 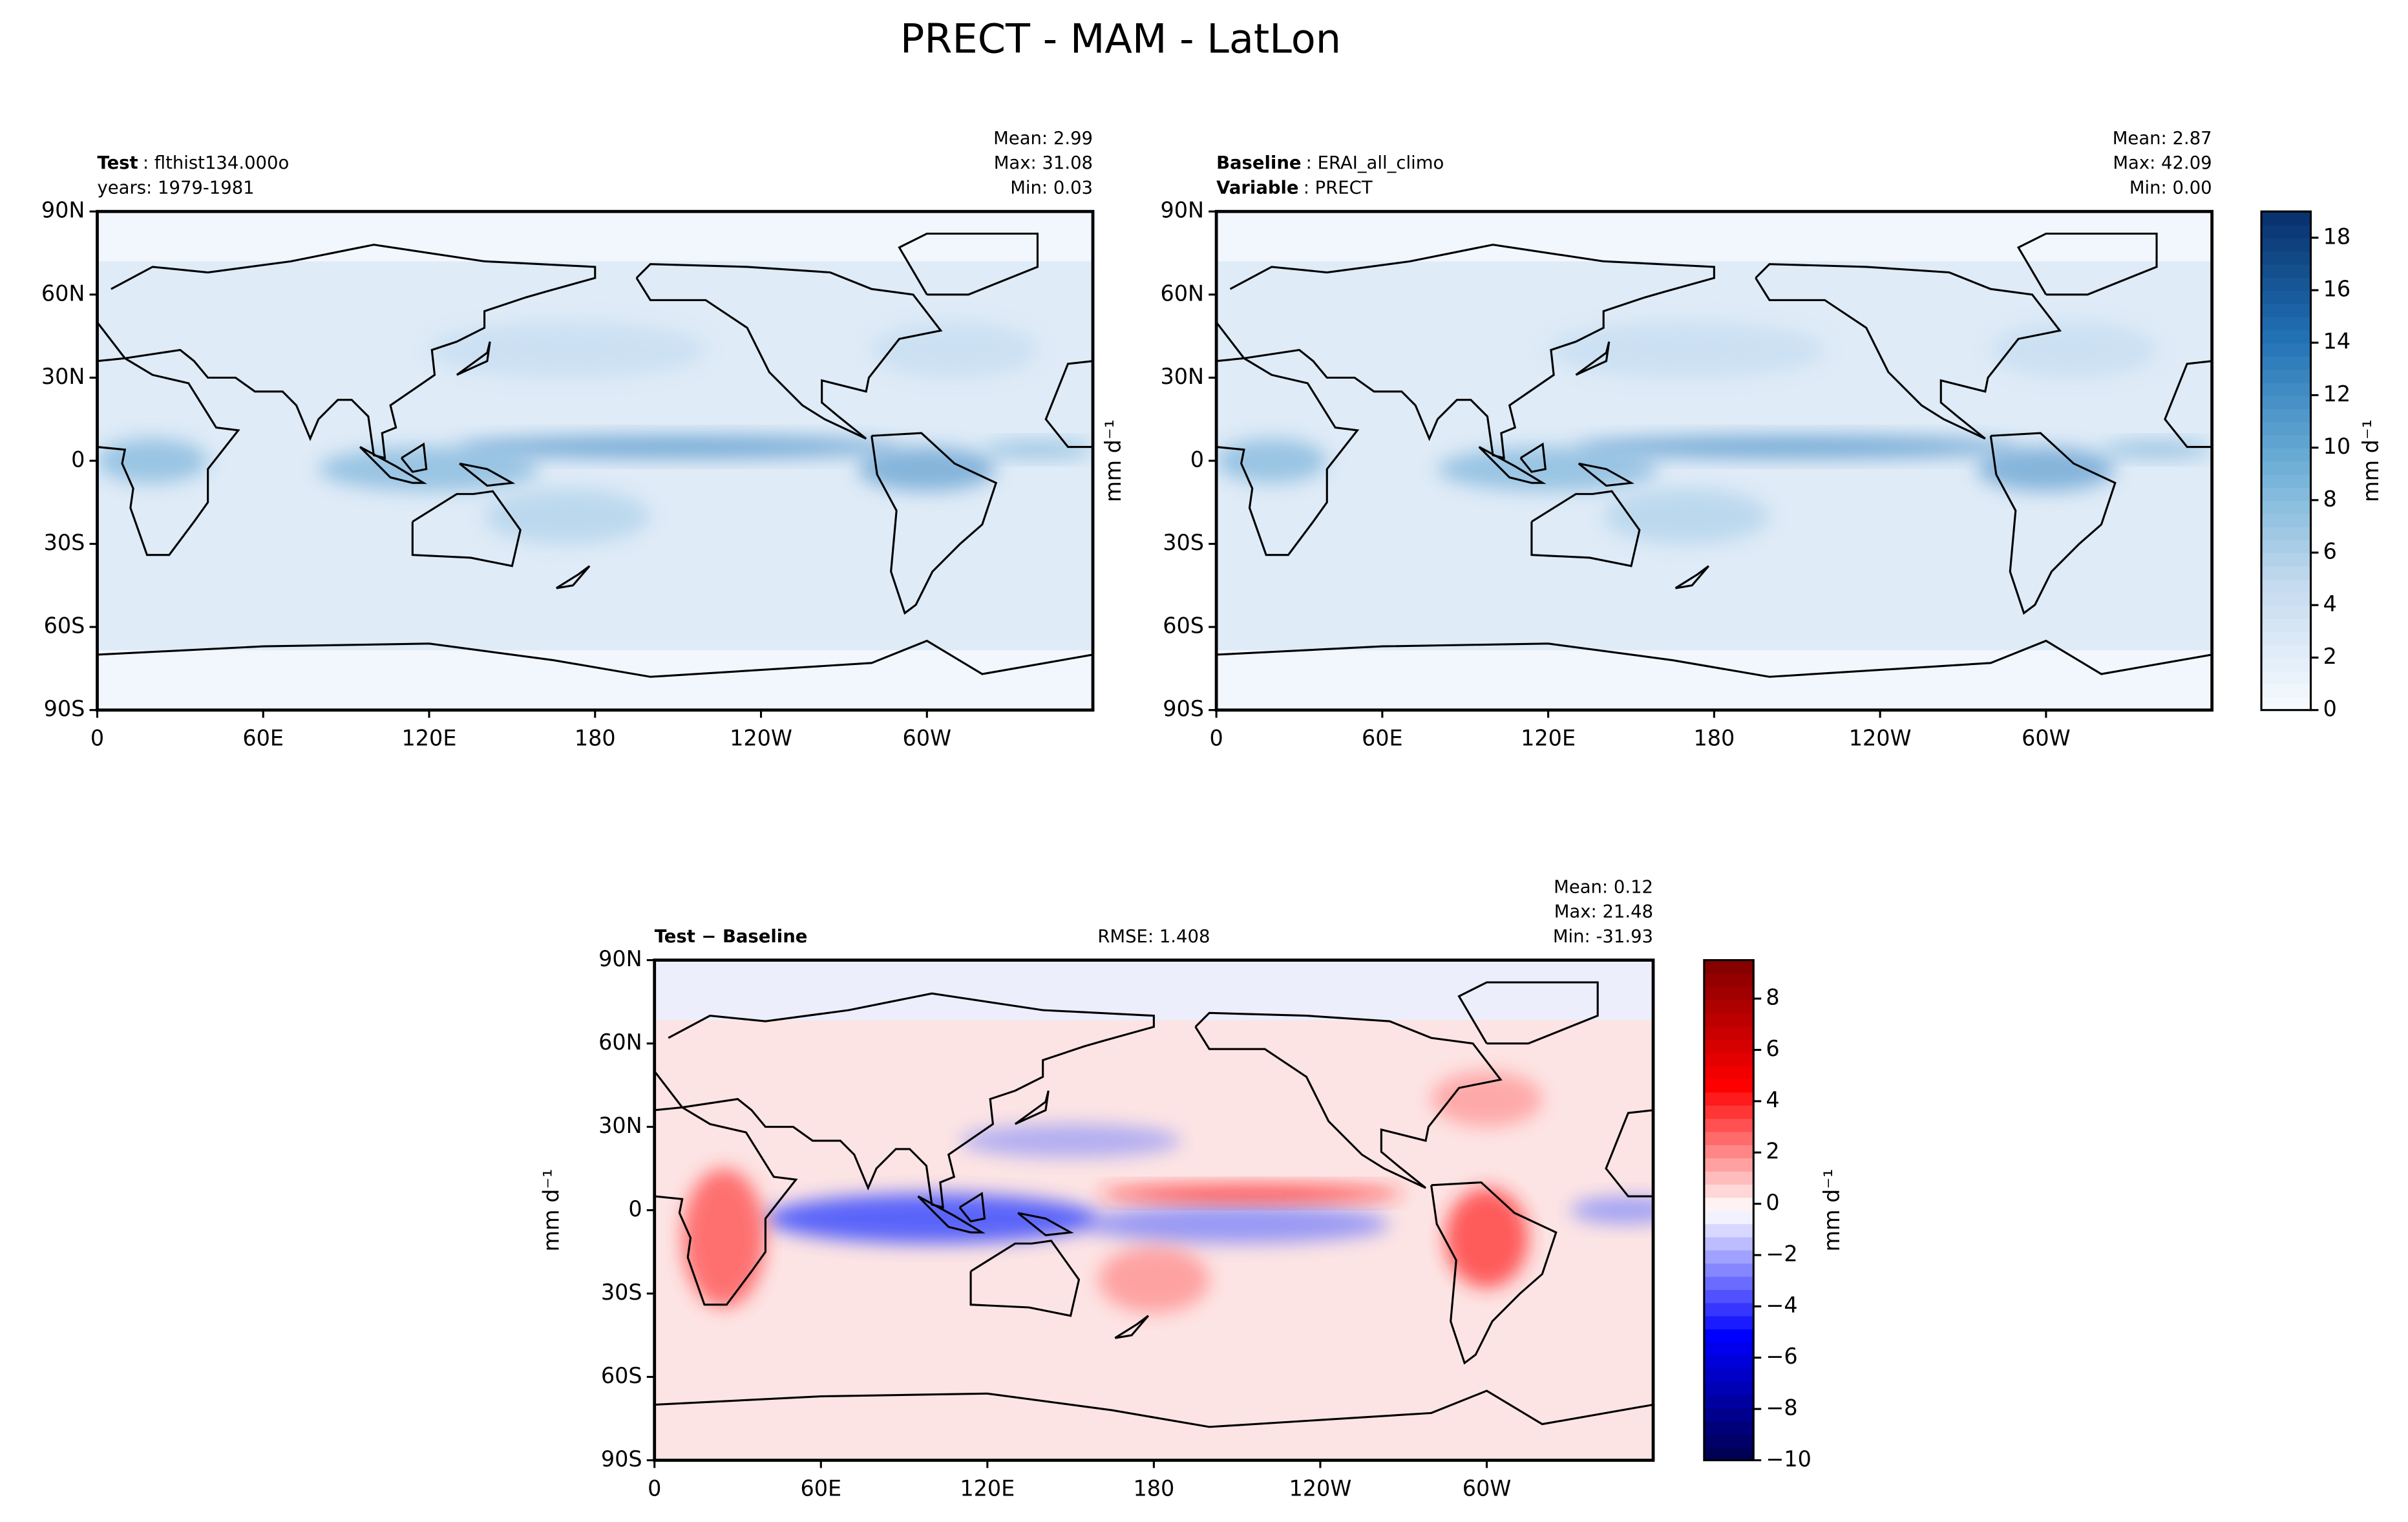 What do you see at coordinates (731, 937) in the screenshot?
I see `panel-label: Test − Baseline` at bounding box center [731, 937].